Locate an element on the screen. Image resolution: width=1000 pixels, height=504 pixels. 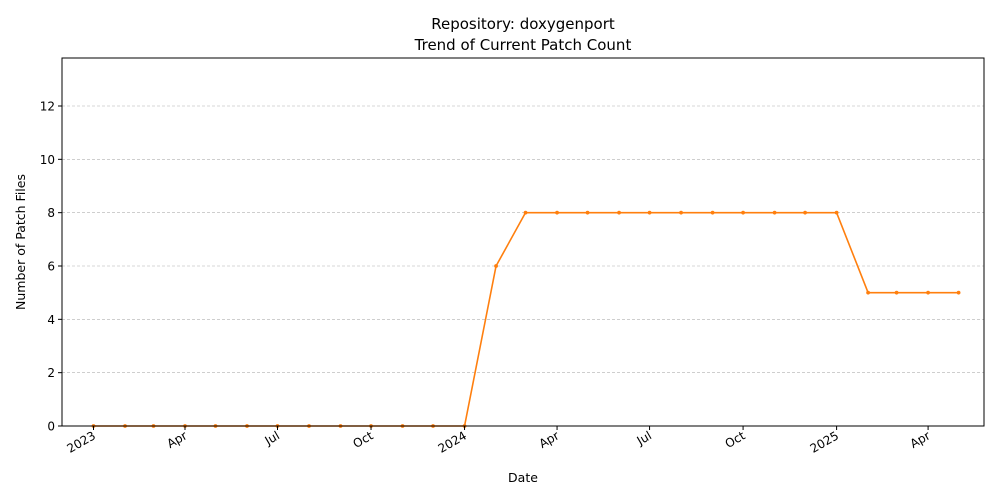
y-tick-label: 10 is located at coordinates (47, 160).